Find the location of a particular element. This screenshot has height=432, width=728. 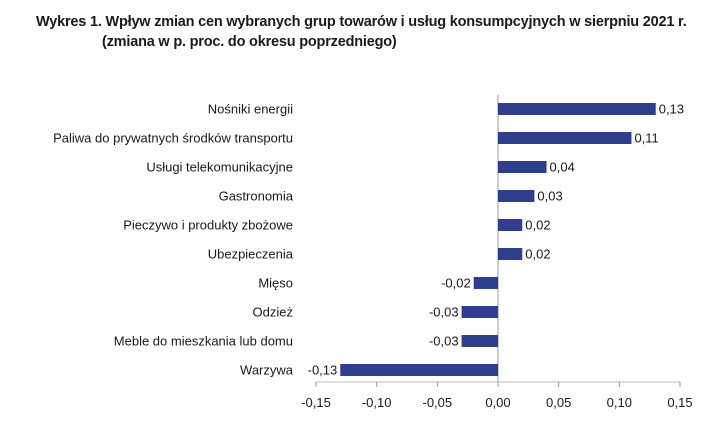

category-label: Mięso is located at coordinates (275, 283).